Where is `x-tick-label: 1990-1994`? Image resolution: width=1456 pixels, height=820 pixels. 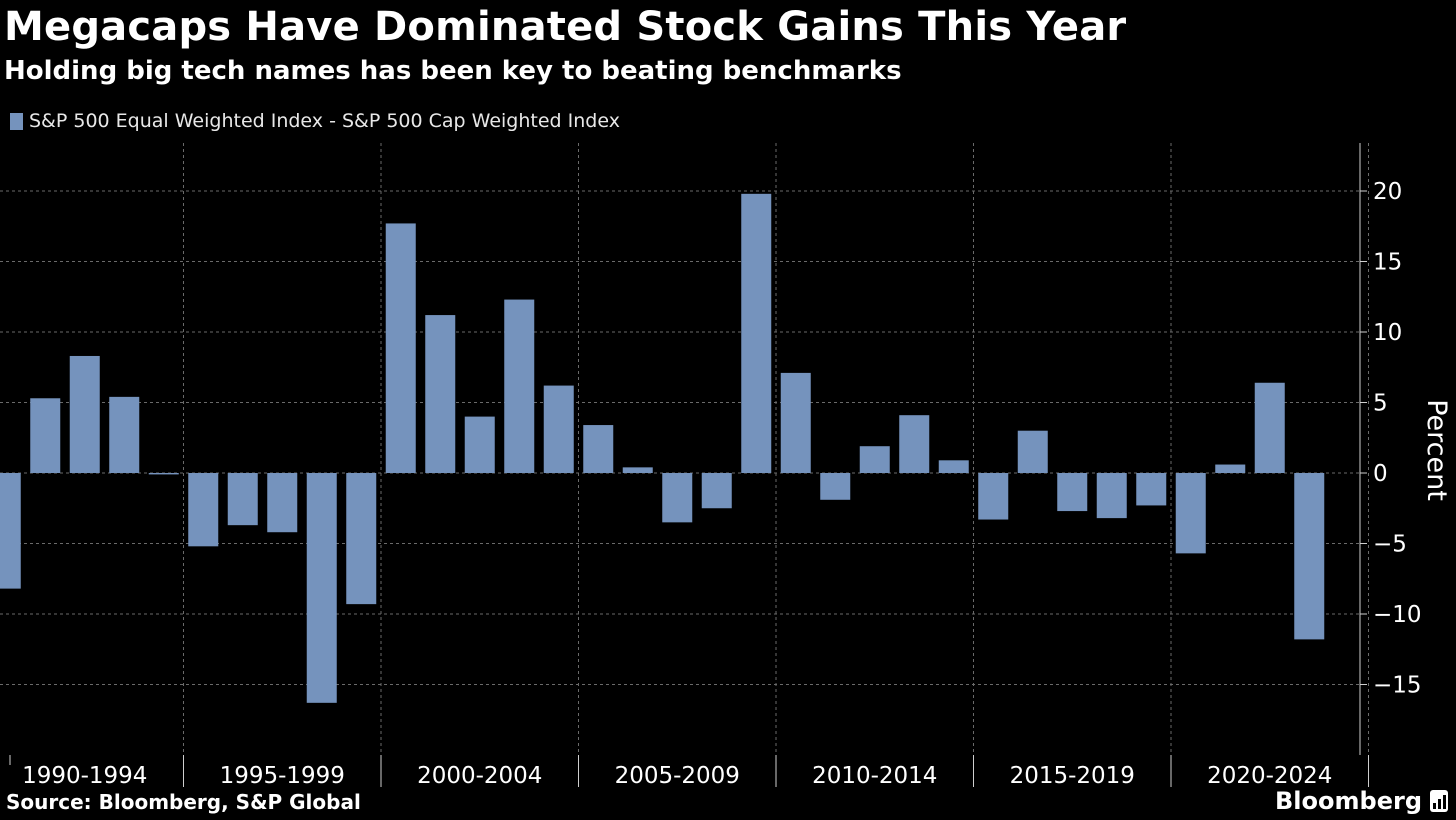
x-tick-label: 1990-1994 is located at coordinates (84, 776).